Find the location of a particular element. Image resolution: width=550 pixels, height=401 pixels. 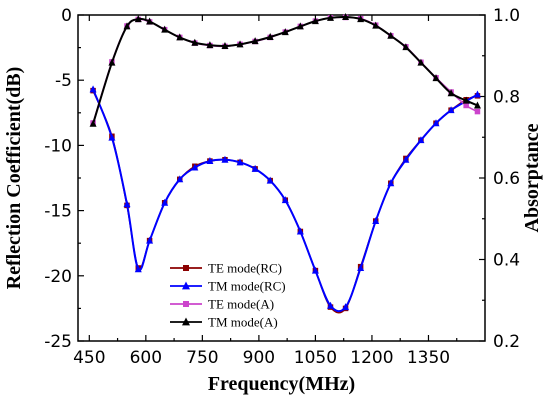

y-left-tick-label: -10 is located at coordinates (58, 146).